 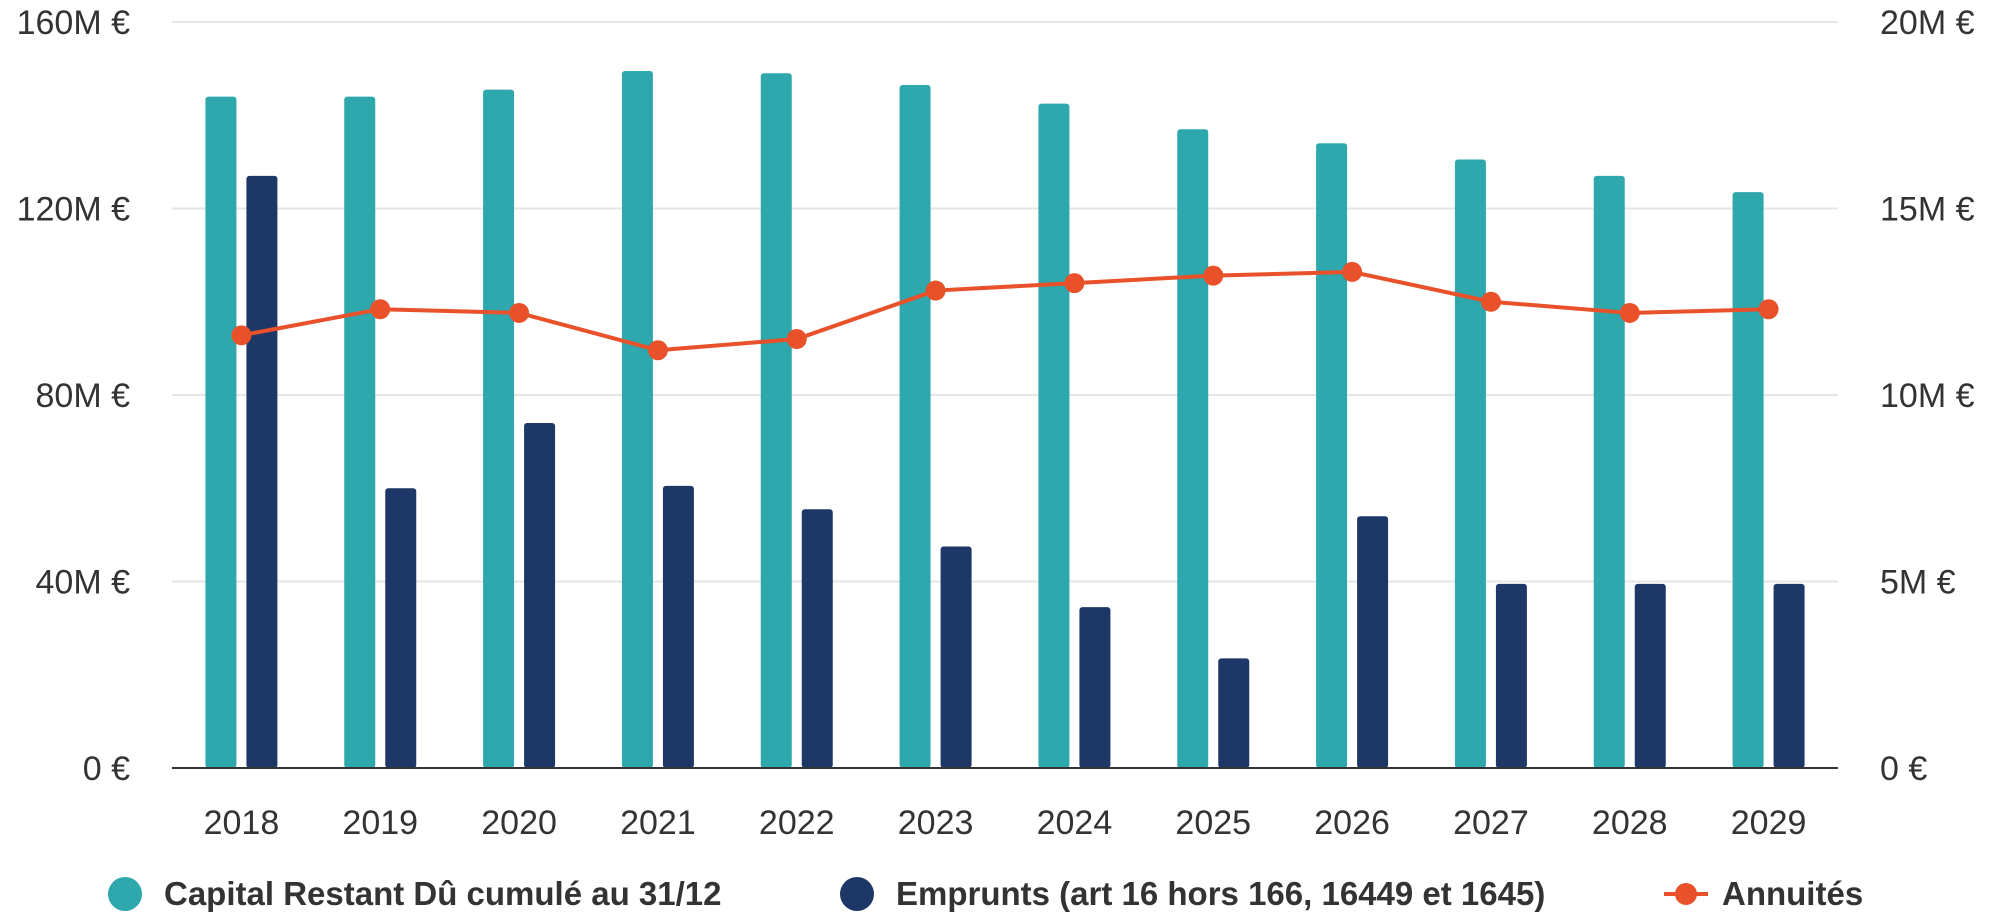 What do you see at coordinates (1927, 210) in the screenshot?
I see `y-right-tick-label-3: 15M €` at bounding box center [1927, 210].